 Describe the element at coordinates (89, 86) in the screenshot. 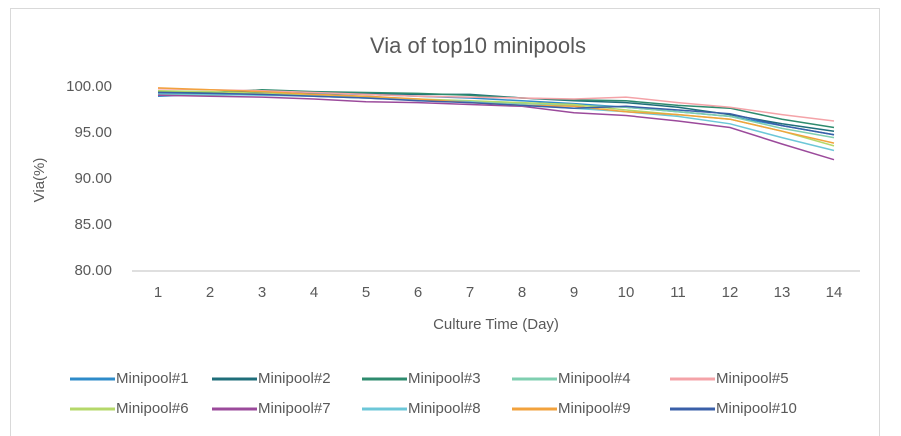

I see `y-tick-label: 100.00` at that location.